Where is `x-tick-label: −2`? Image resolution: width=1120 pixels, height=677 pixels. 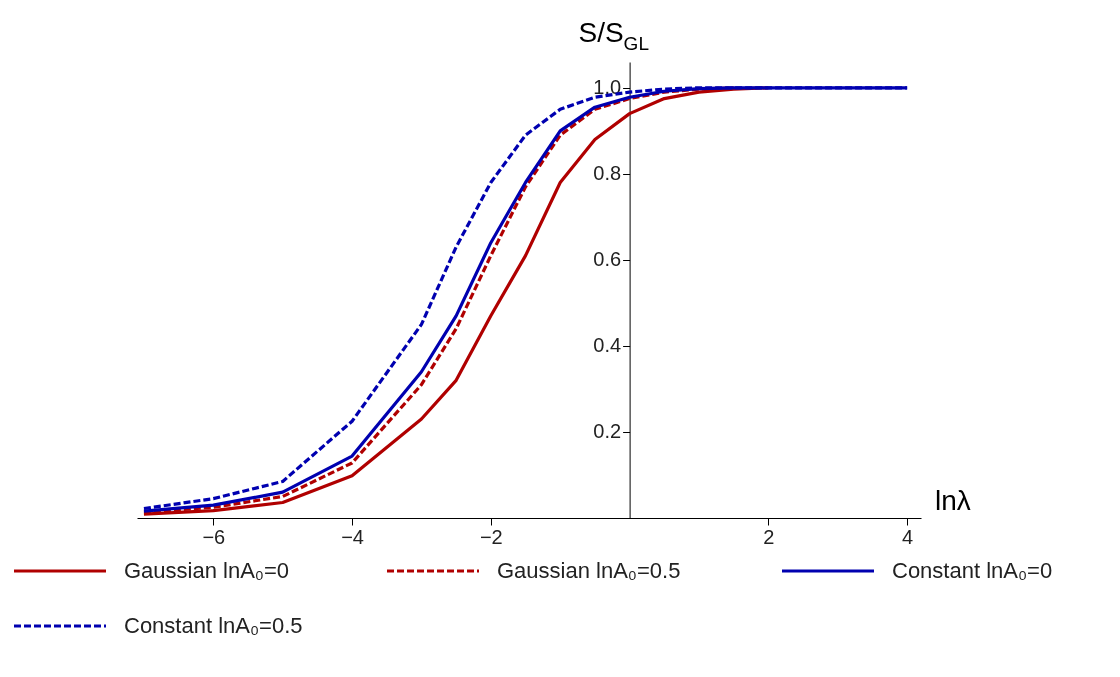
x-tick-label: −2 is located at coordinates (491, 536).